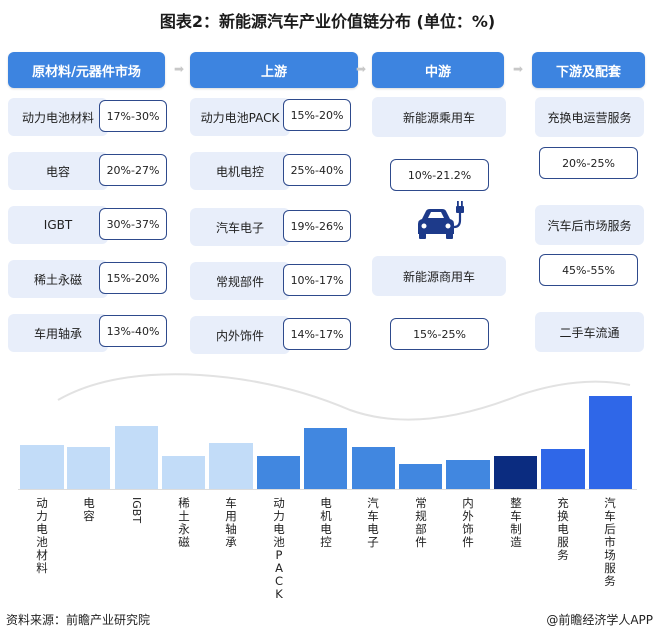 The image size is (655, 638). I want to click on header-materials: 原材料/元器件市场, so click(86, 70).